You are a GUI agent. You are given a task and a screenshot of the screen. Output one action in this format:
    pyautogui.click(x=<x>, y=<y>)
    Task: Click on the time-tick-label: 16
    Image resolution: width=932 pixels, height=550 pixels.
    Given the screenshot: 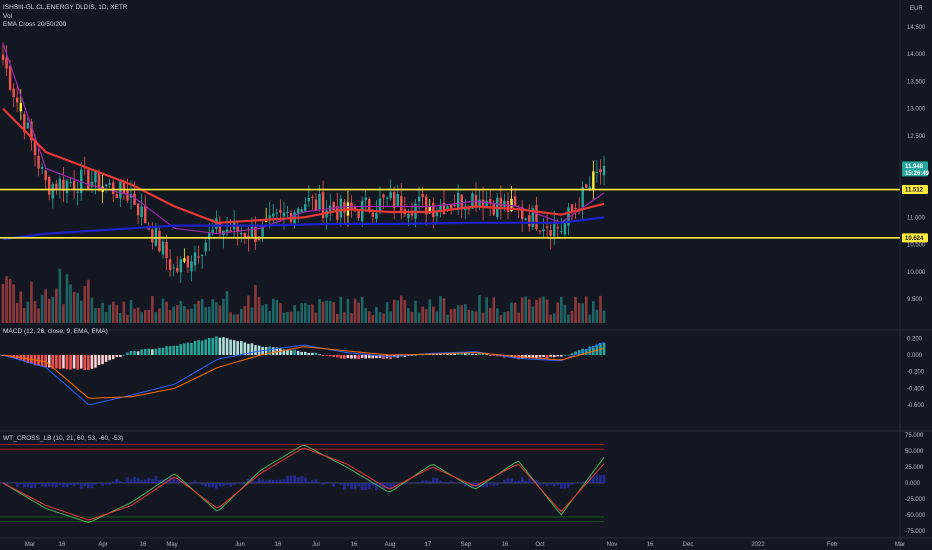 What is the action you would take?
    pyautogui.click(x=278, y=545)
    